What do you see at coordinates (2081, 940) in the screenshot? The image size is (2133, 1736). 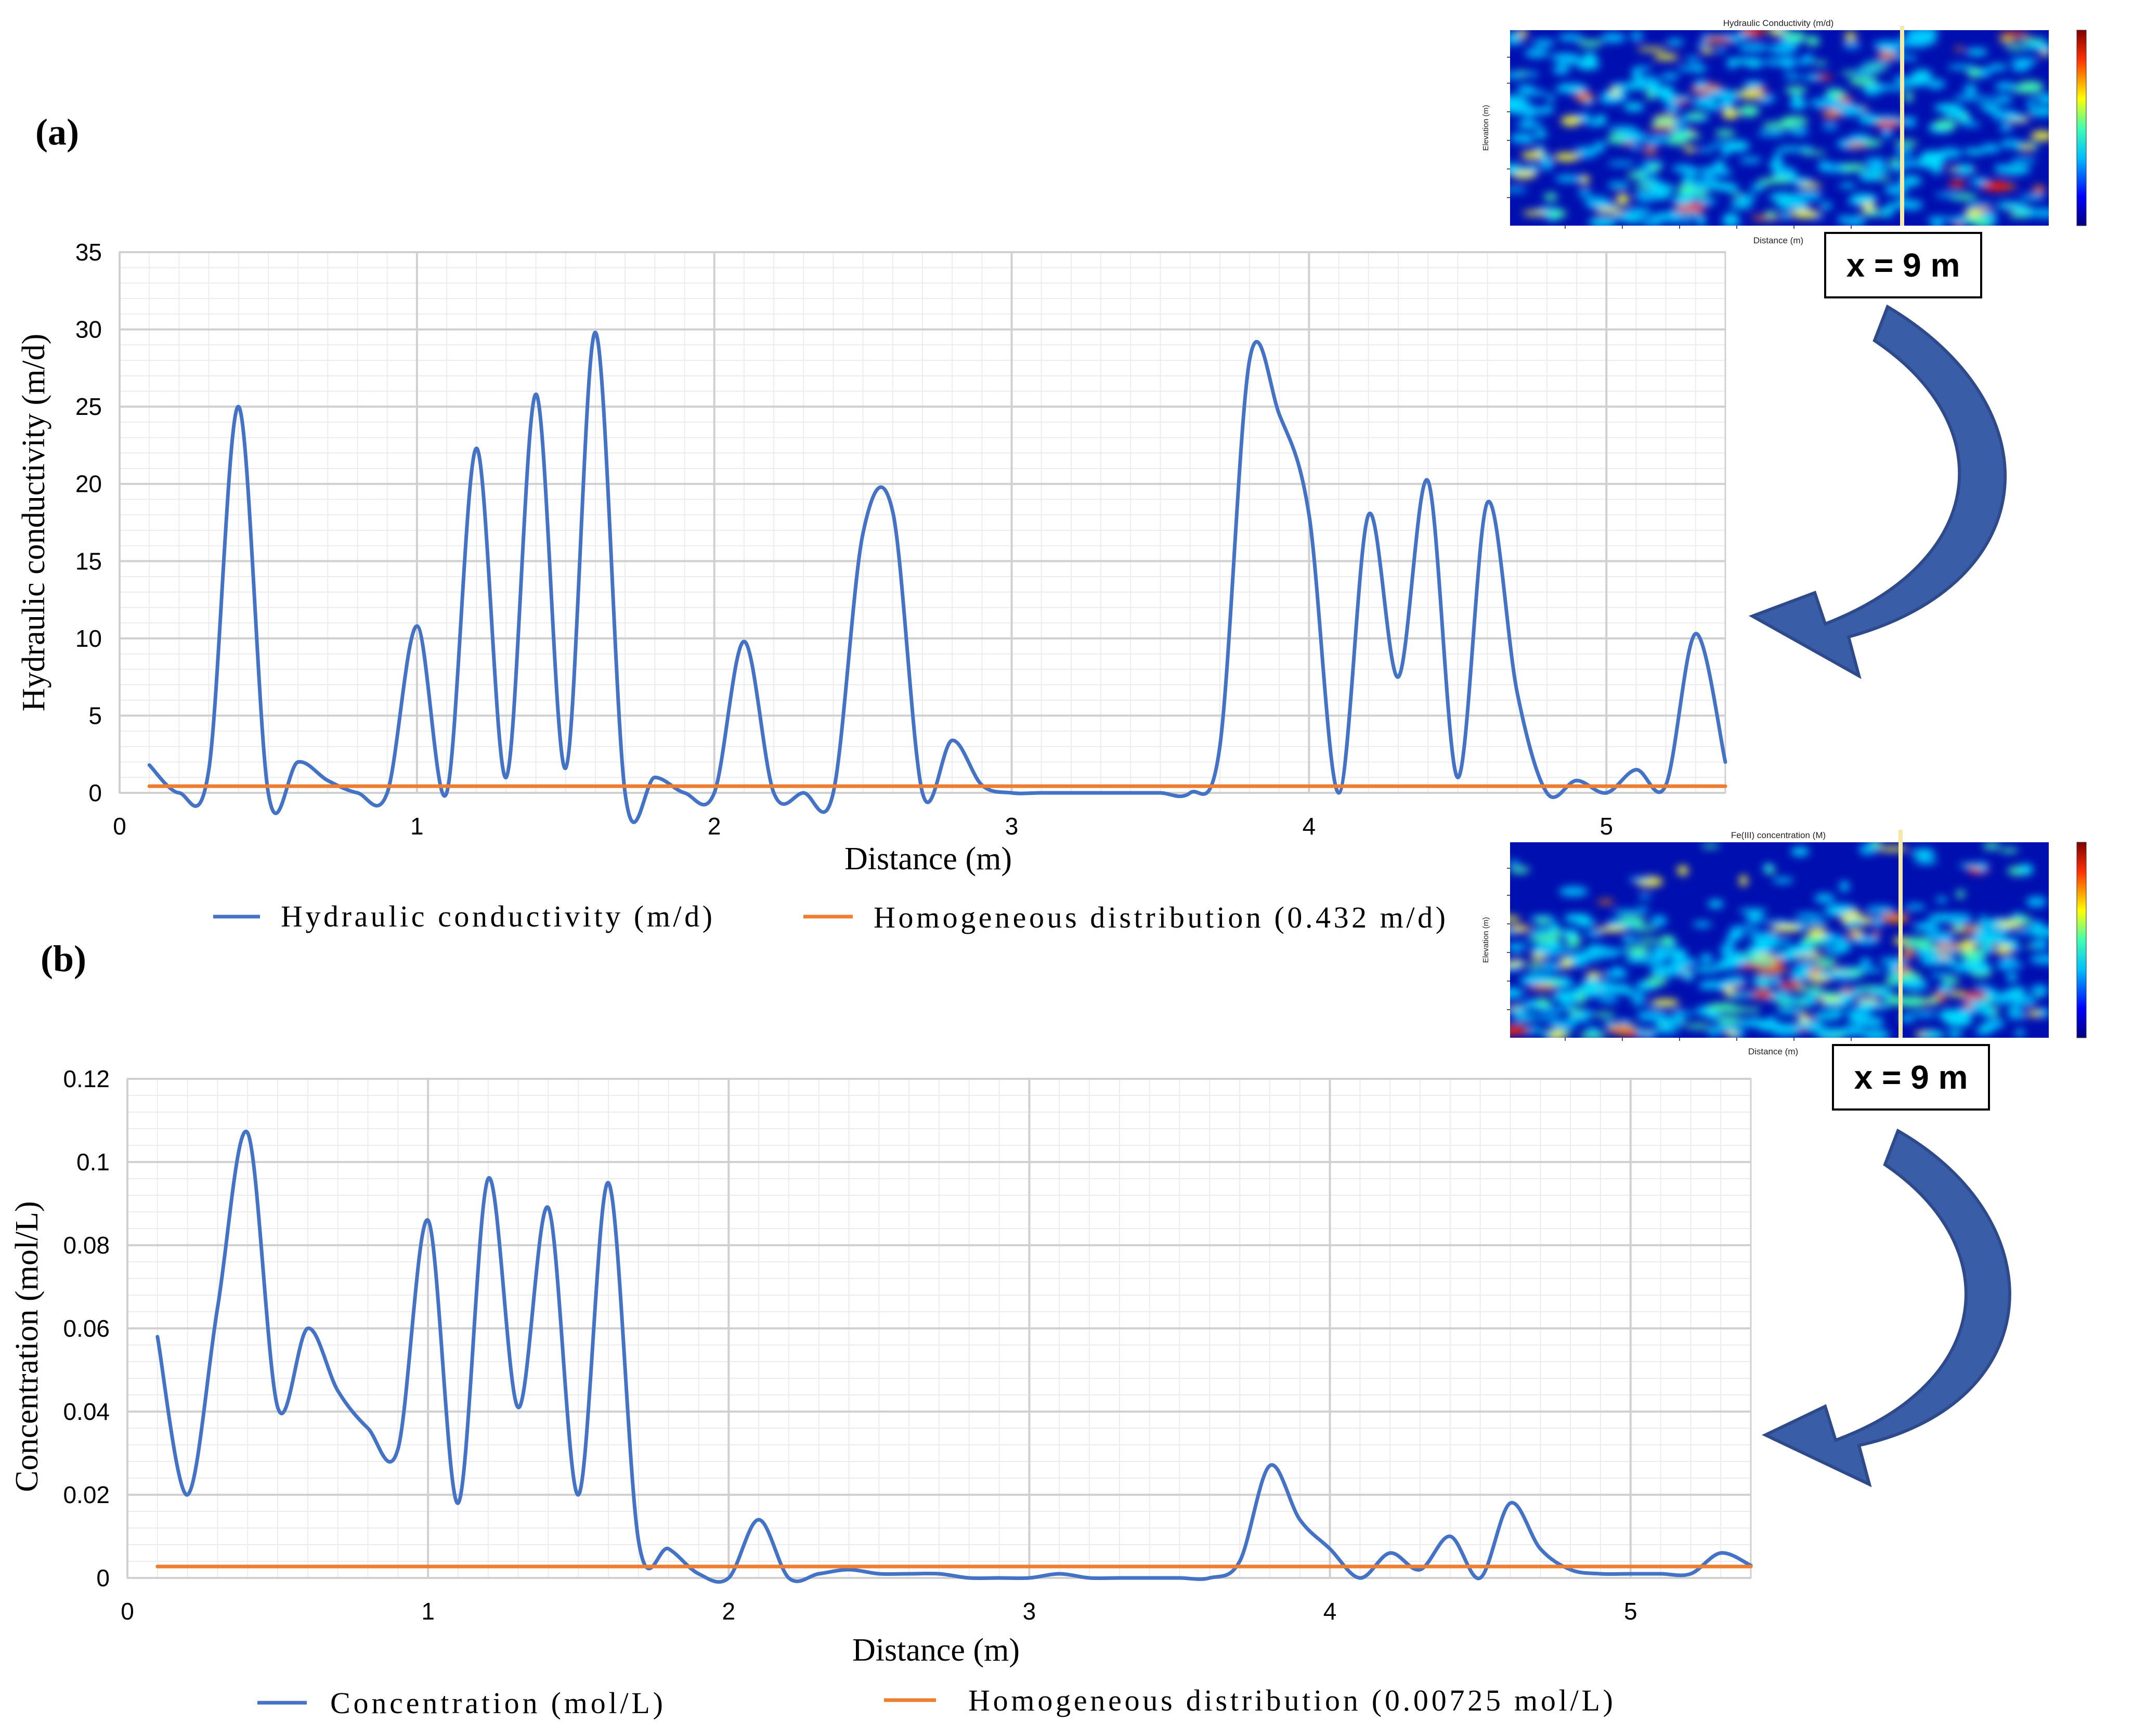 I see `inset-2-colorbar` at bounding box center [2081, 940].